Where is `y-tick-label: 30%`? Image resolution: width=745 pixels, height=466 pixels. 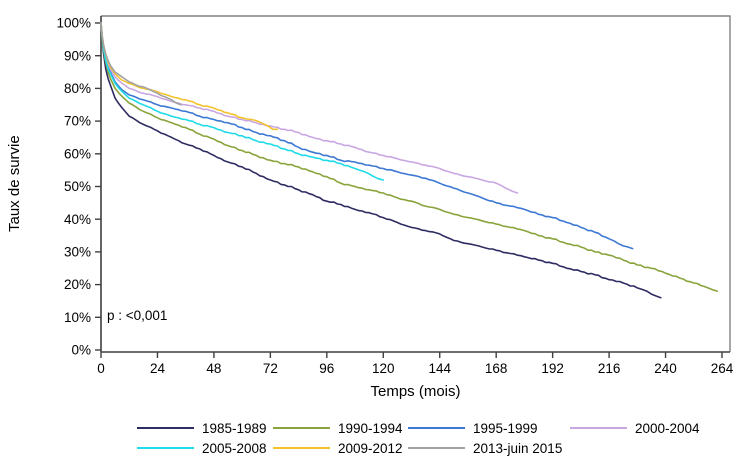 y-tick-label: 30% is located at coordinates (77, 252).